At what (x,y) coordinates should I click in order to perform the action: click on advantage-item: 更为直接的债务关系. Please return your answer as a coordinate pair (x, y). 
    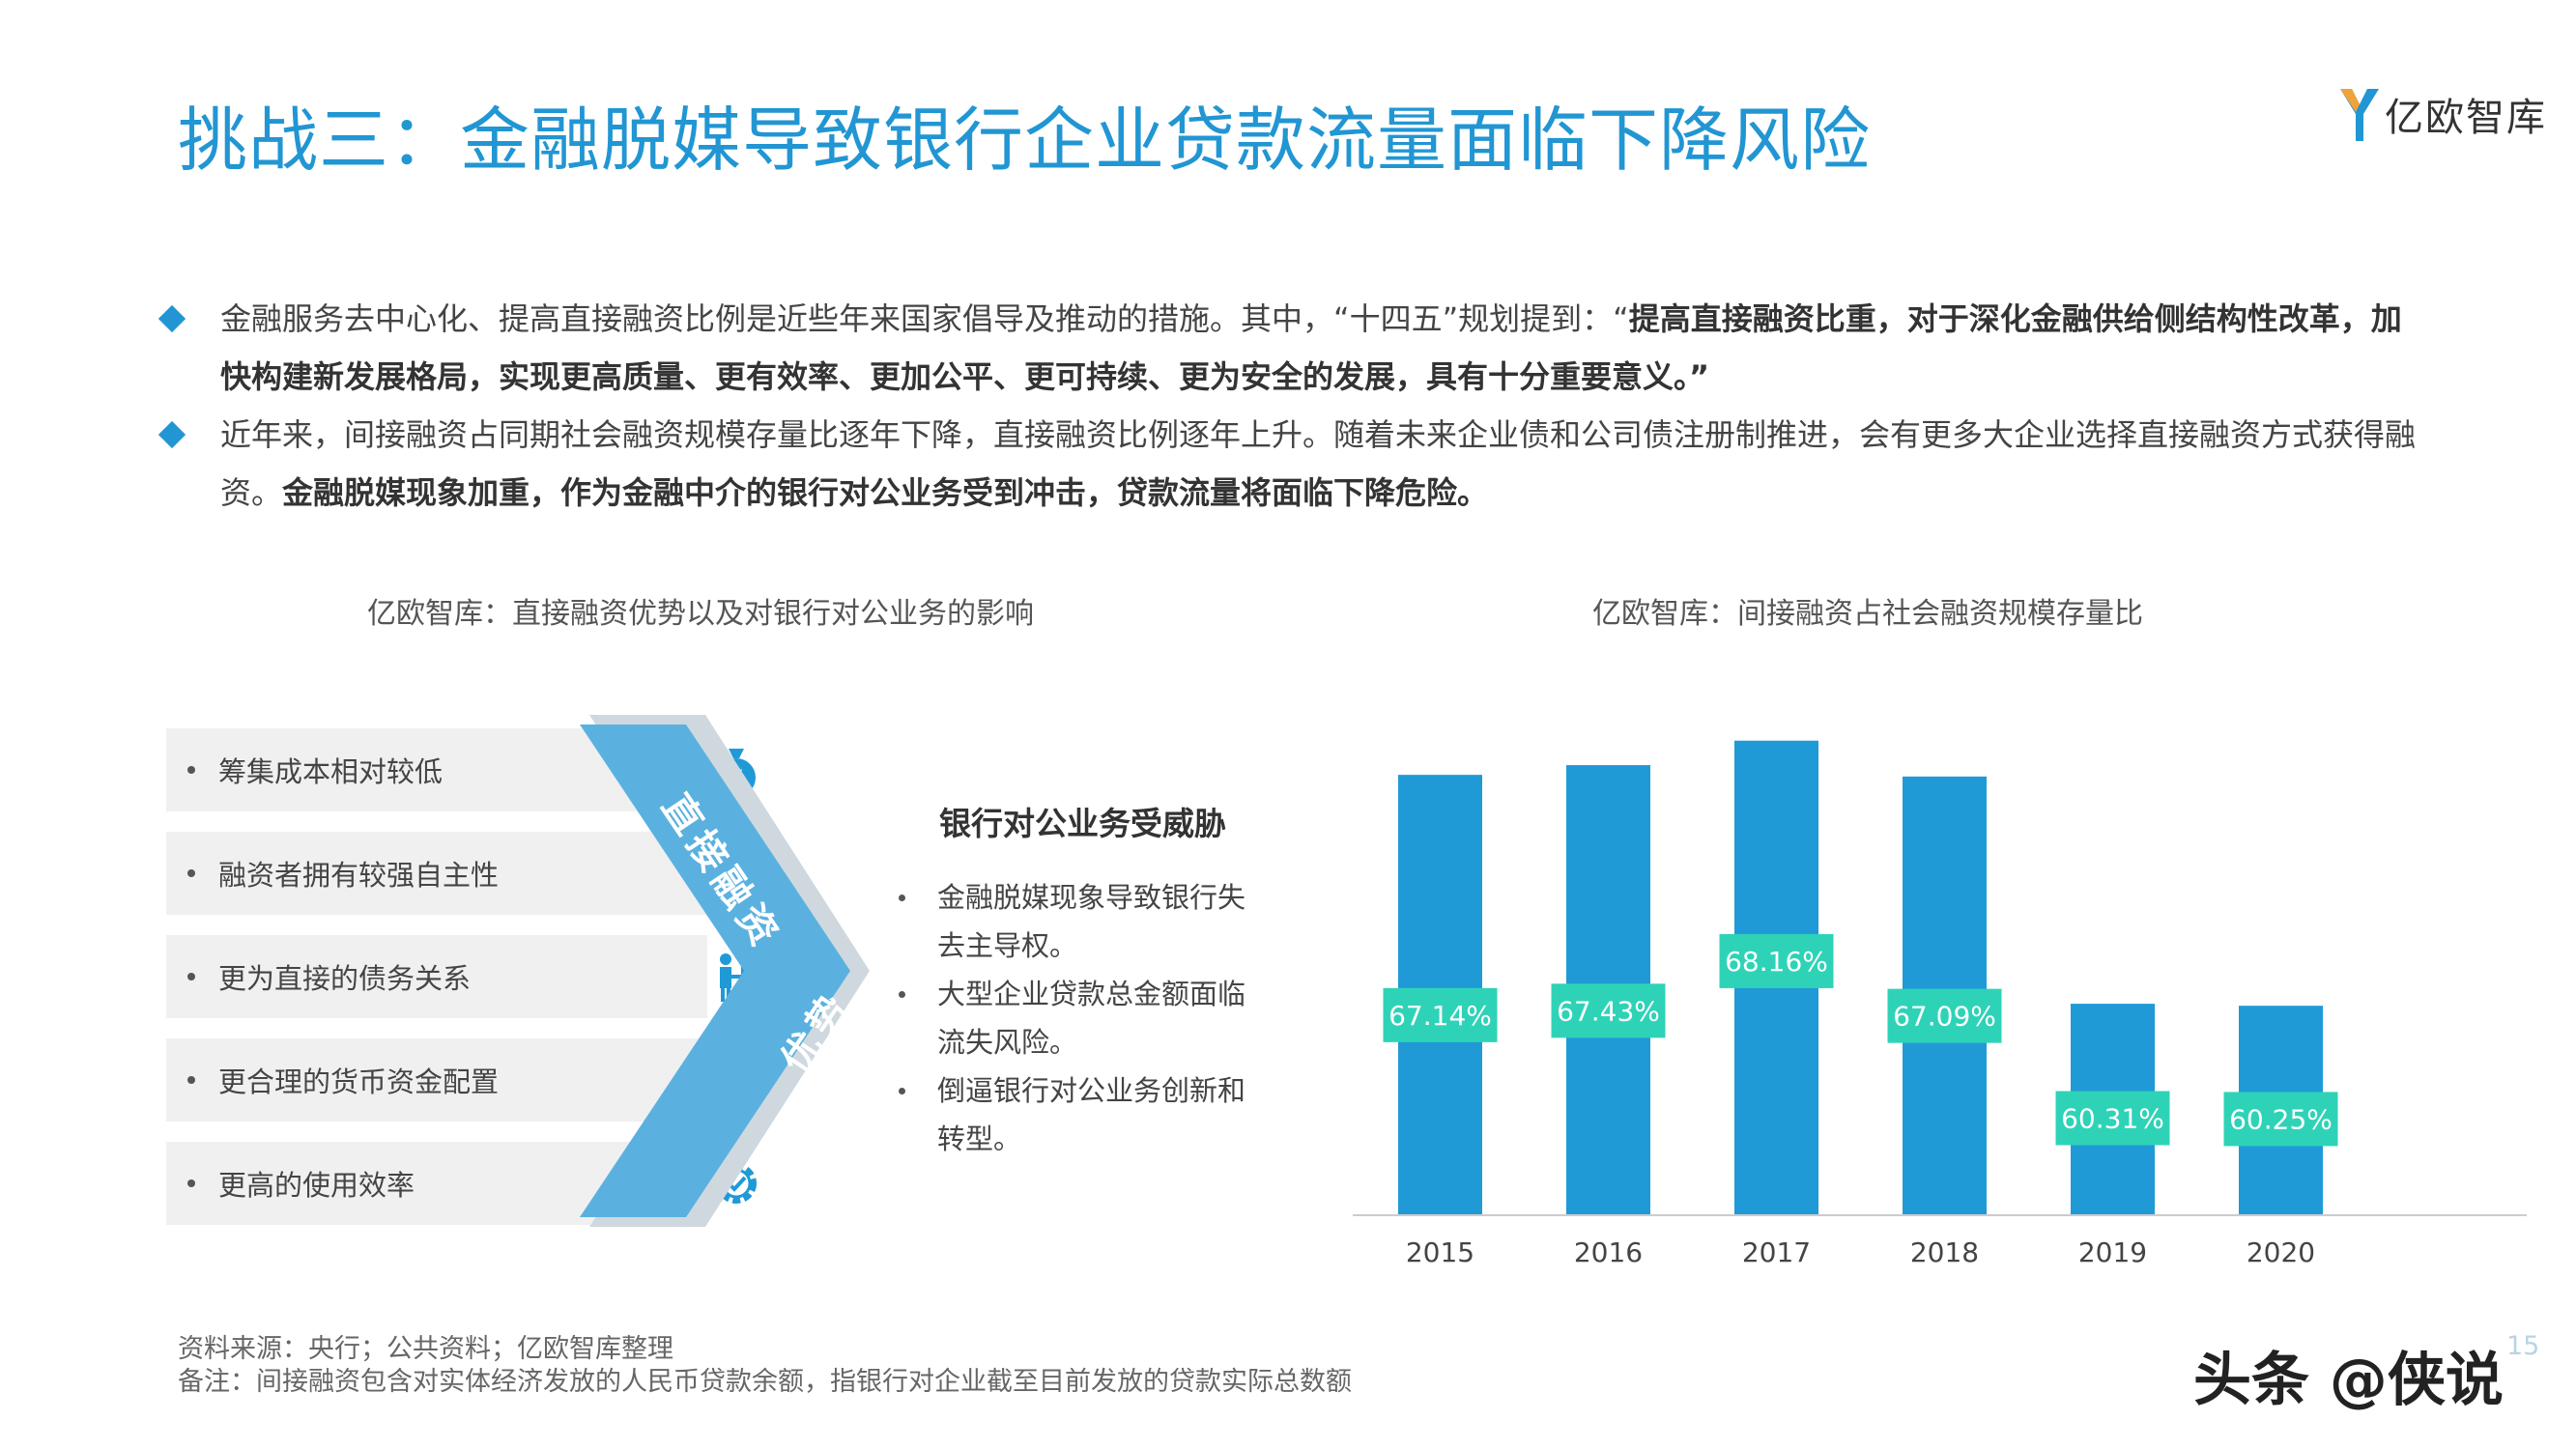
    Looking at the image, I should click on (460, 976).